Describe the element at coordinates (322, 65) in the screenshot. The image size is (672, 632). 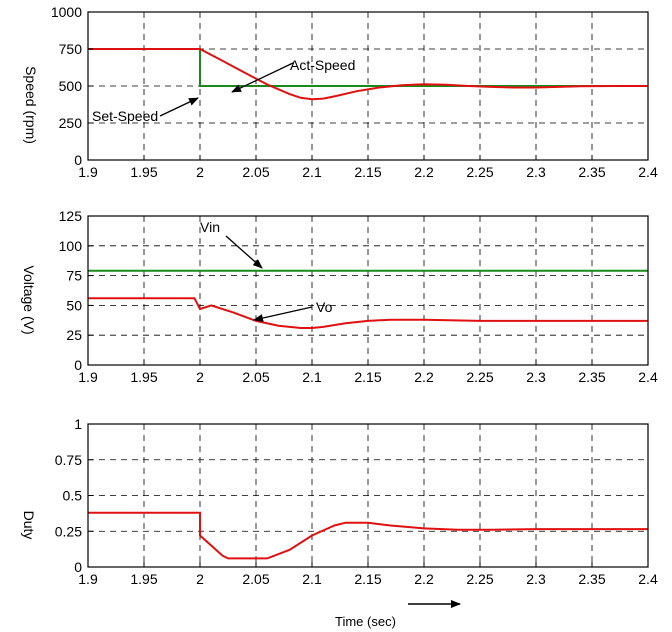
I see `act-speed-annotation: Act-Speed` at that location.